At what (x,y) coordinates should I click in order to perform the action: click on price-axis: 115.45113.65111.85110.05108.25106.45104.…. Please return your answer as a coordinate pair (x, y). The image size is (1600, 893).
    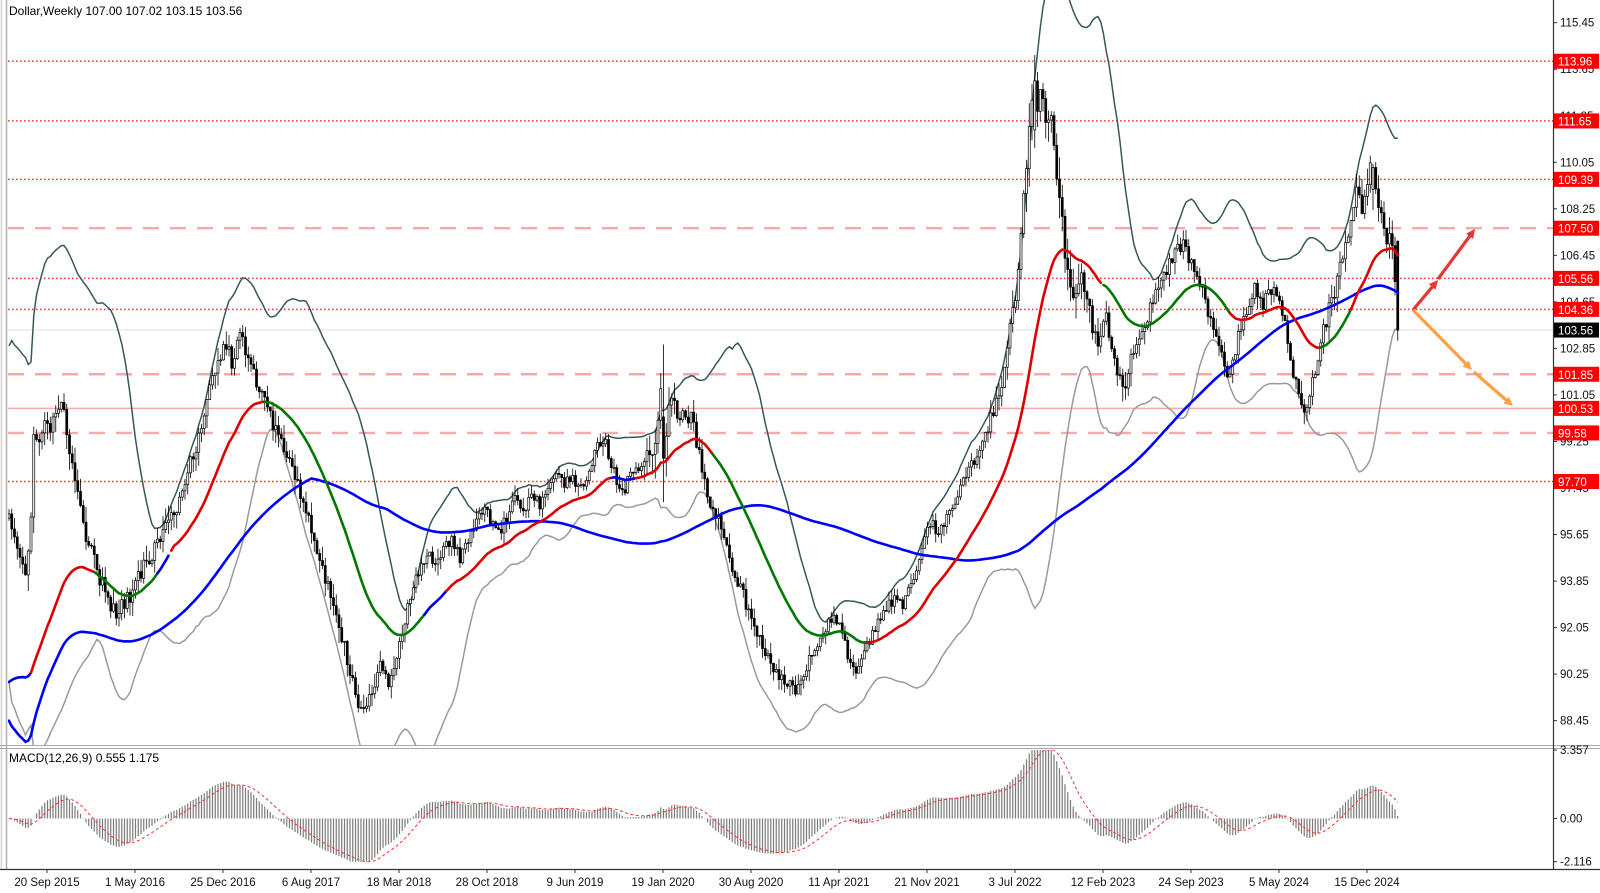
    Looking at the image, I should click on (1574, 373).